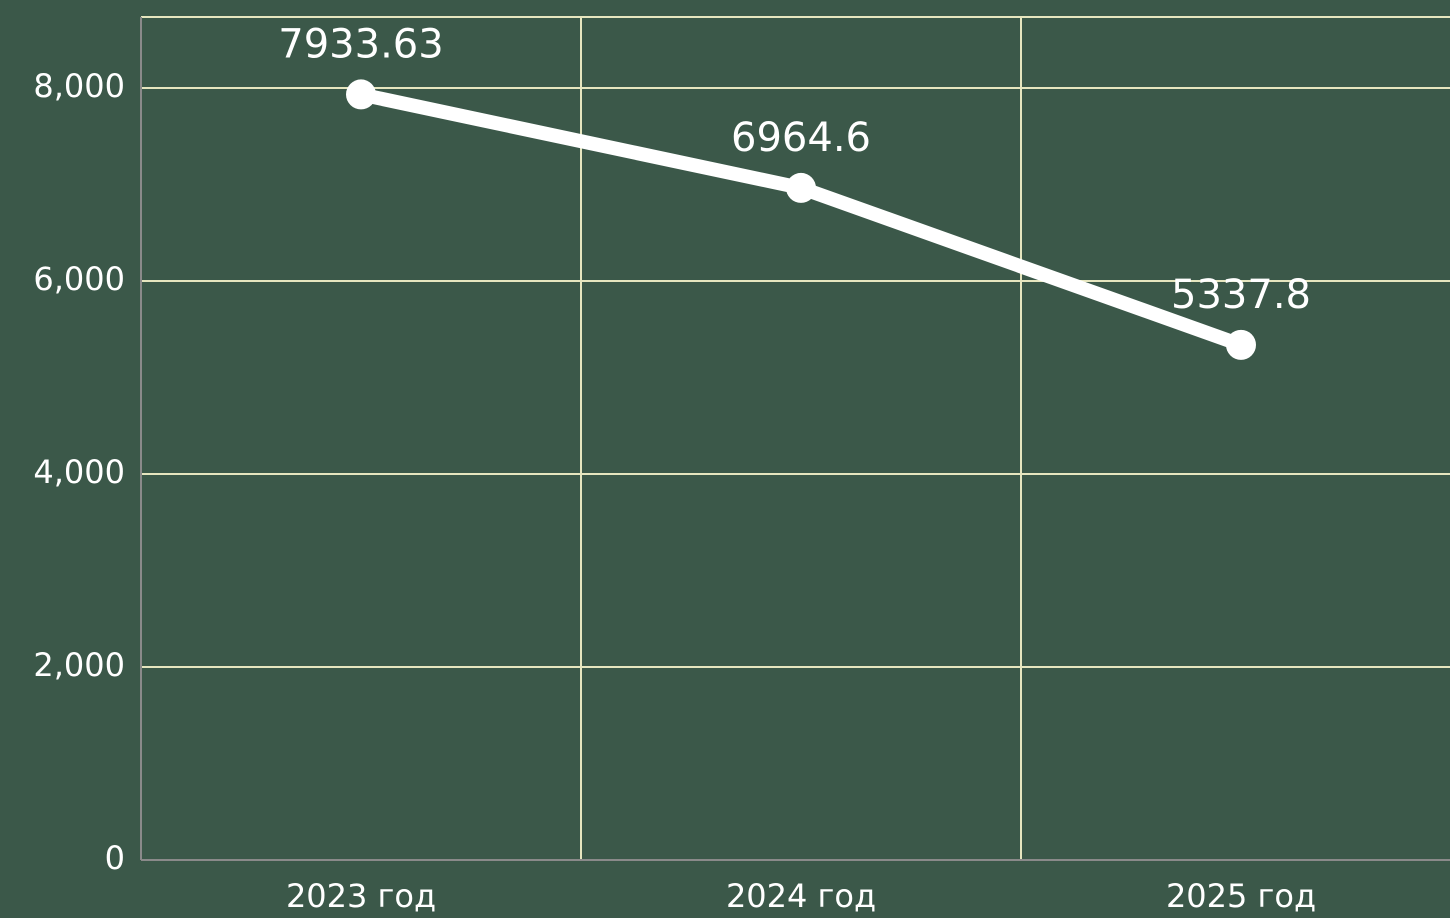 This screenshot has height=918, width=1450. I want to click on x-tick-label: 2023 год, so click(361, 896).